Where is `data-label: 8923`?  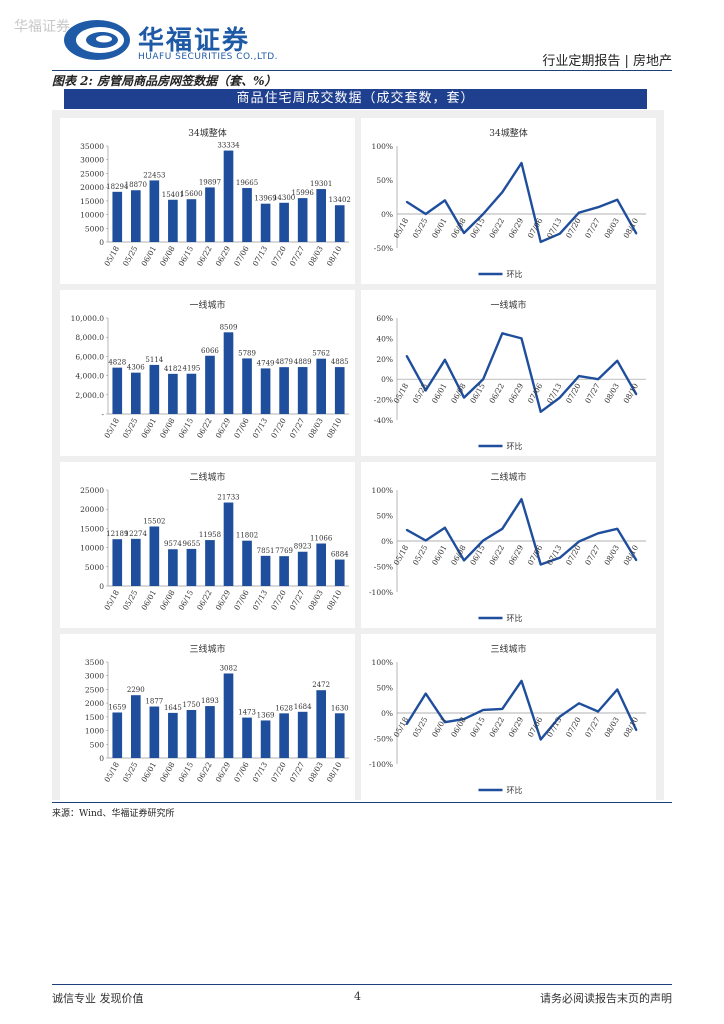 data-label: 8923 is located at coordinates (303, 547).